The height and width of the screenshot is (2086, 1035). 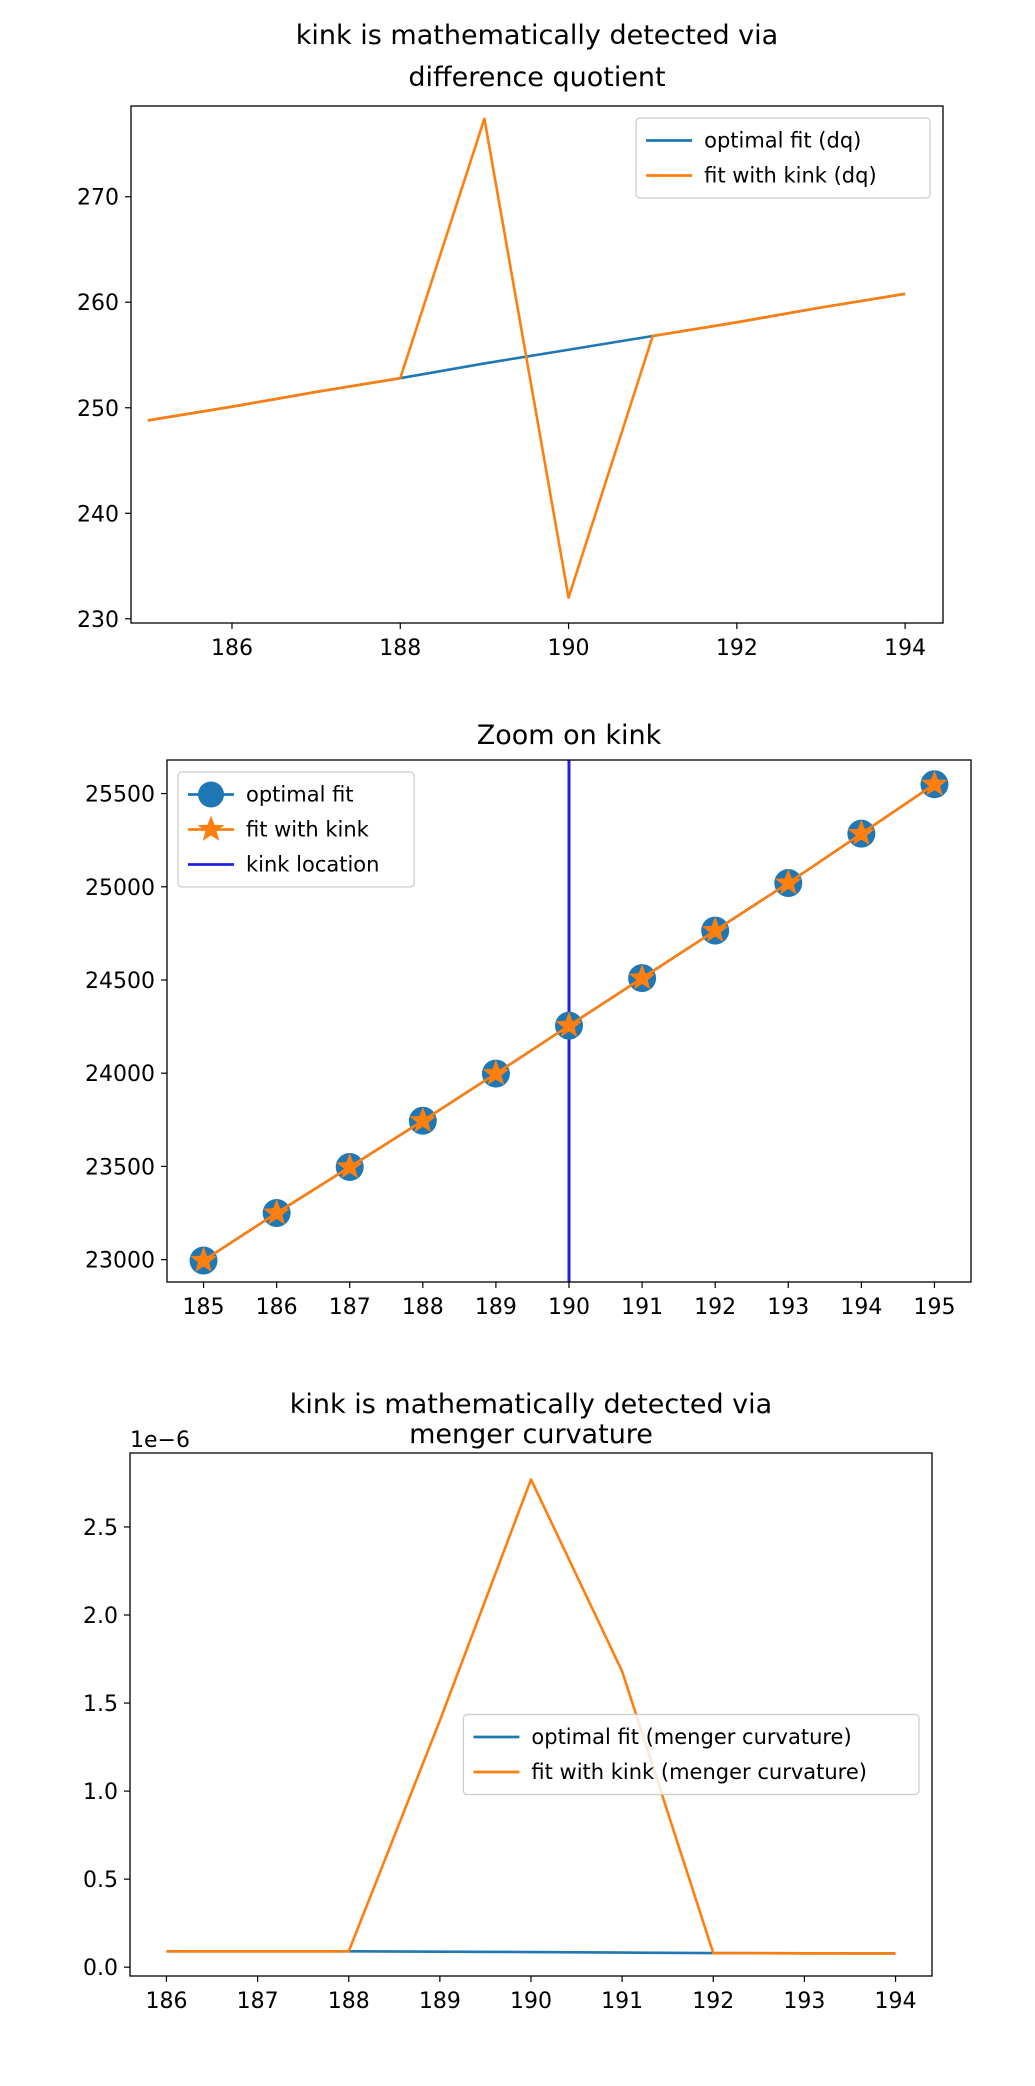 What do you see at coordinates (160, 1440) in the screenshot?
I see `y-offset-label: 1e−6` at bounding box center [160, 1440].